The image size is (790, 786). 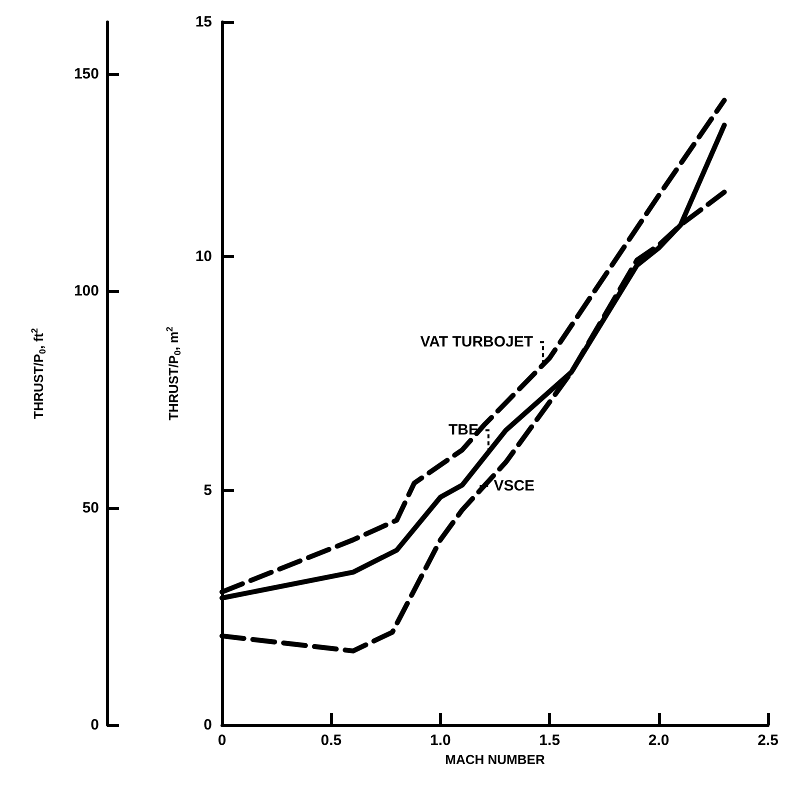 What do you see at coordinates (463, 430) in the screenshot?
I see `annotation: TBE` at bounding box center [463, 430].